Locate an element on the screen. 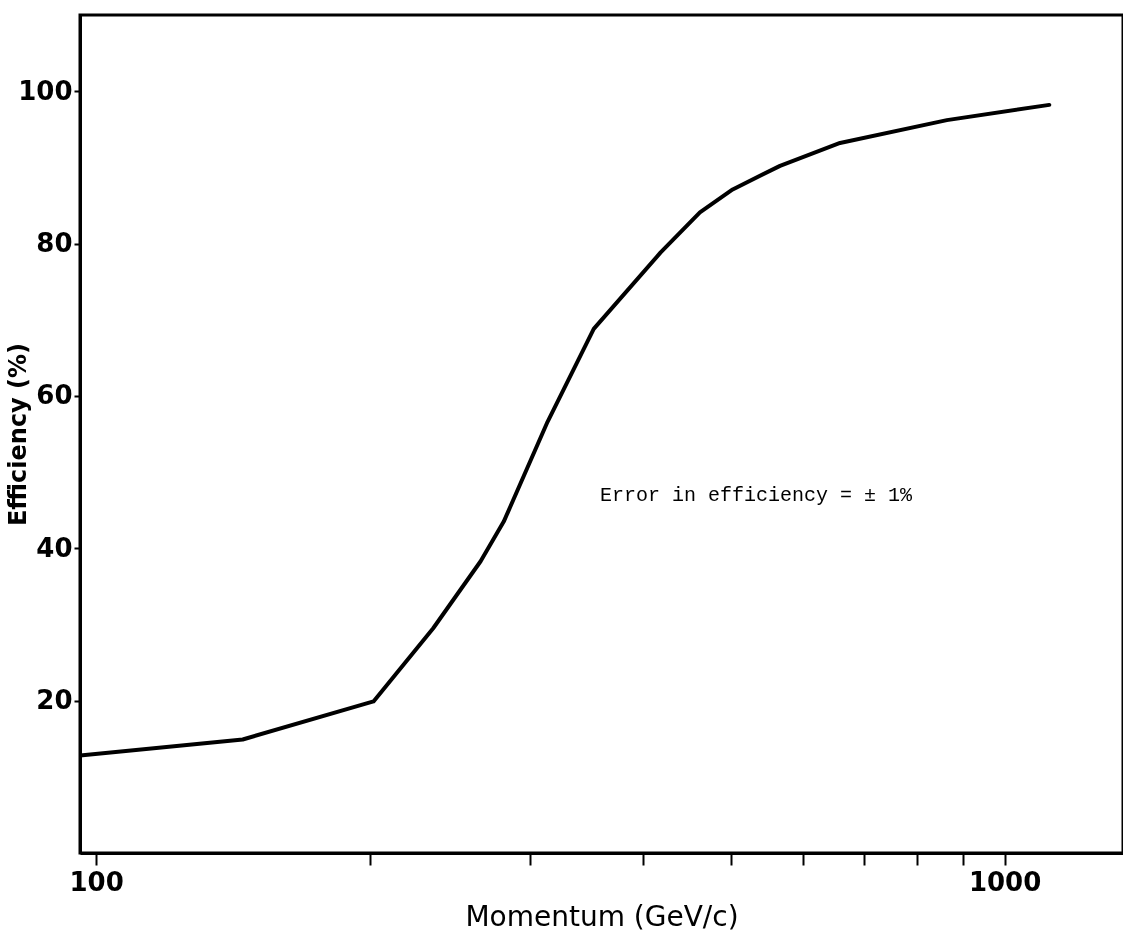 The image size is (1123, 950). x-tick-label: 1000 is located at coordinates (1005, 881).